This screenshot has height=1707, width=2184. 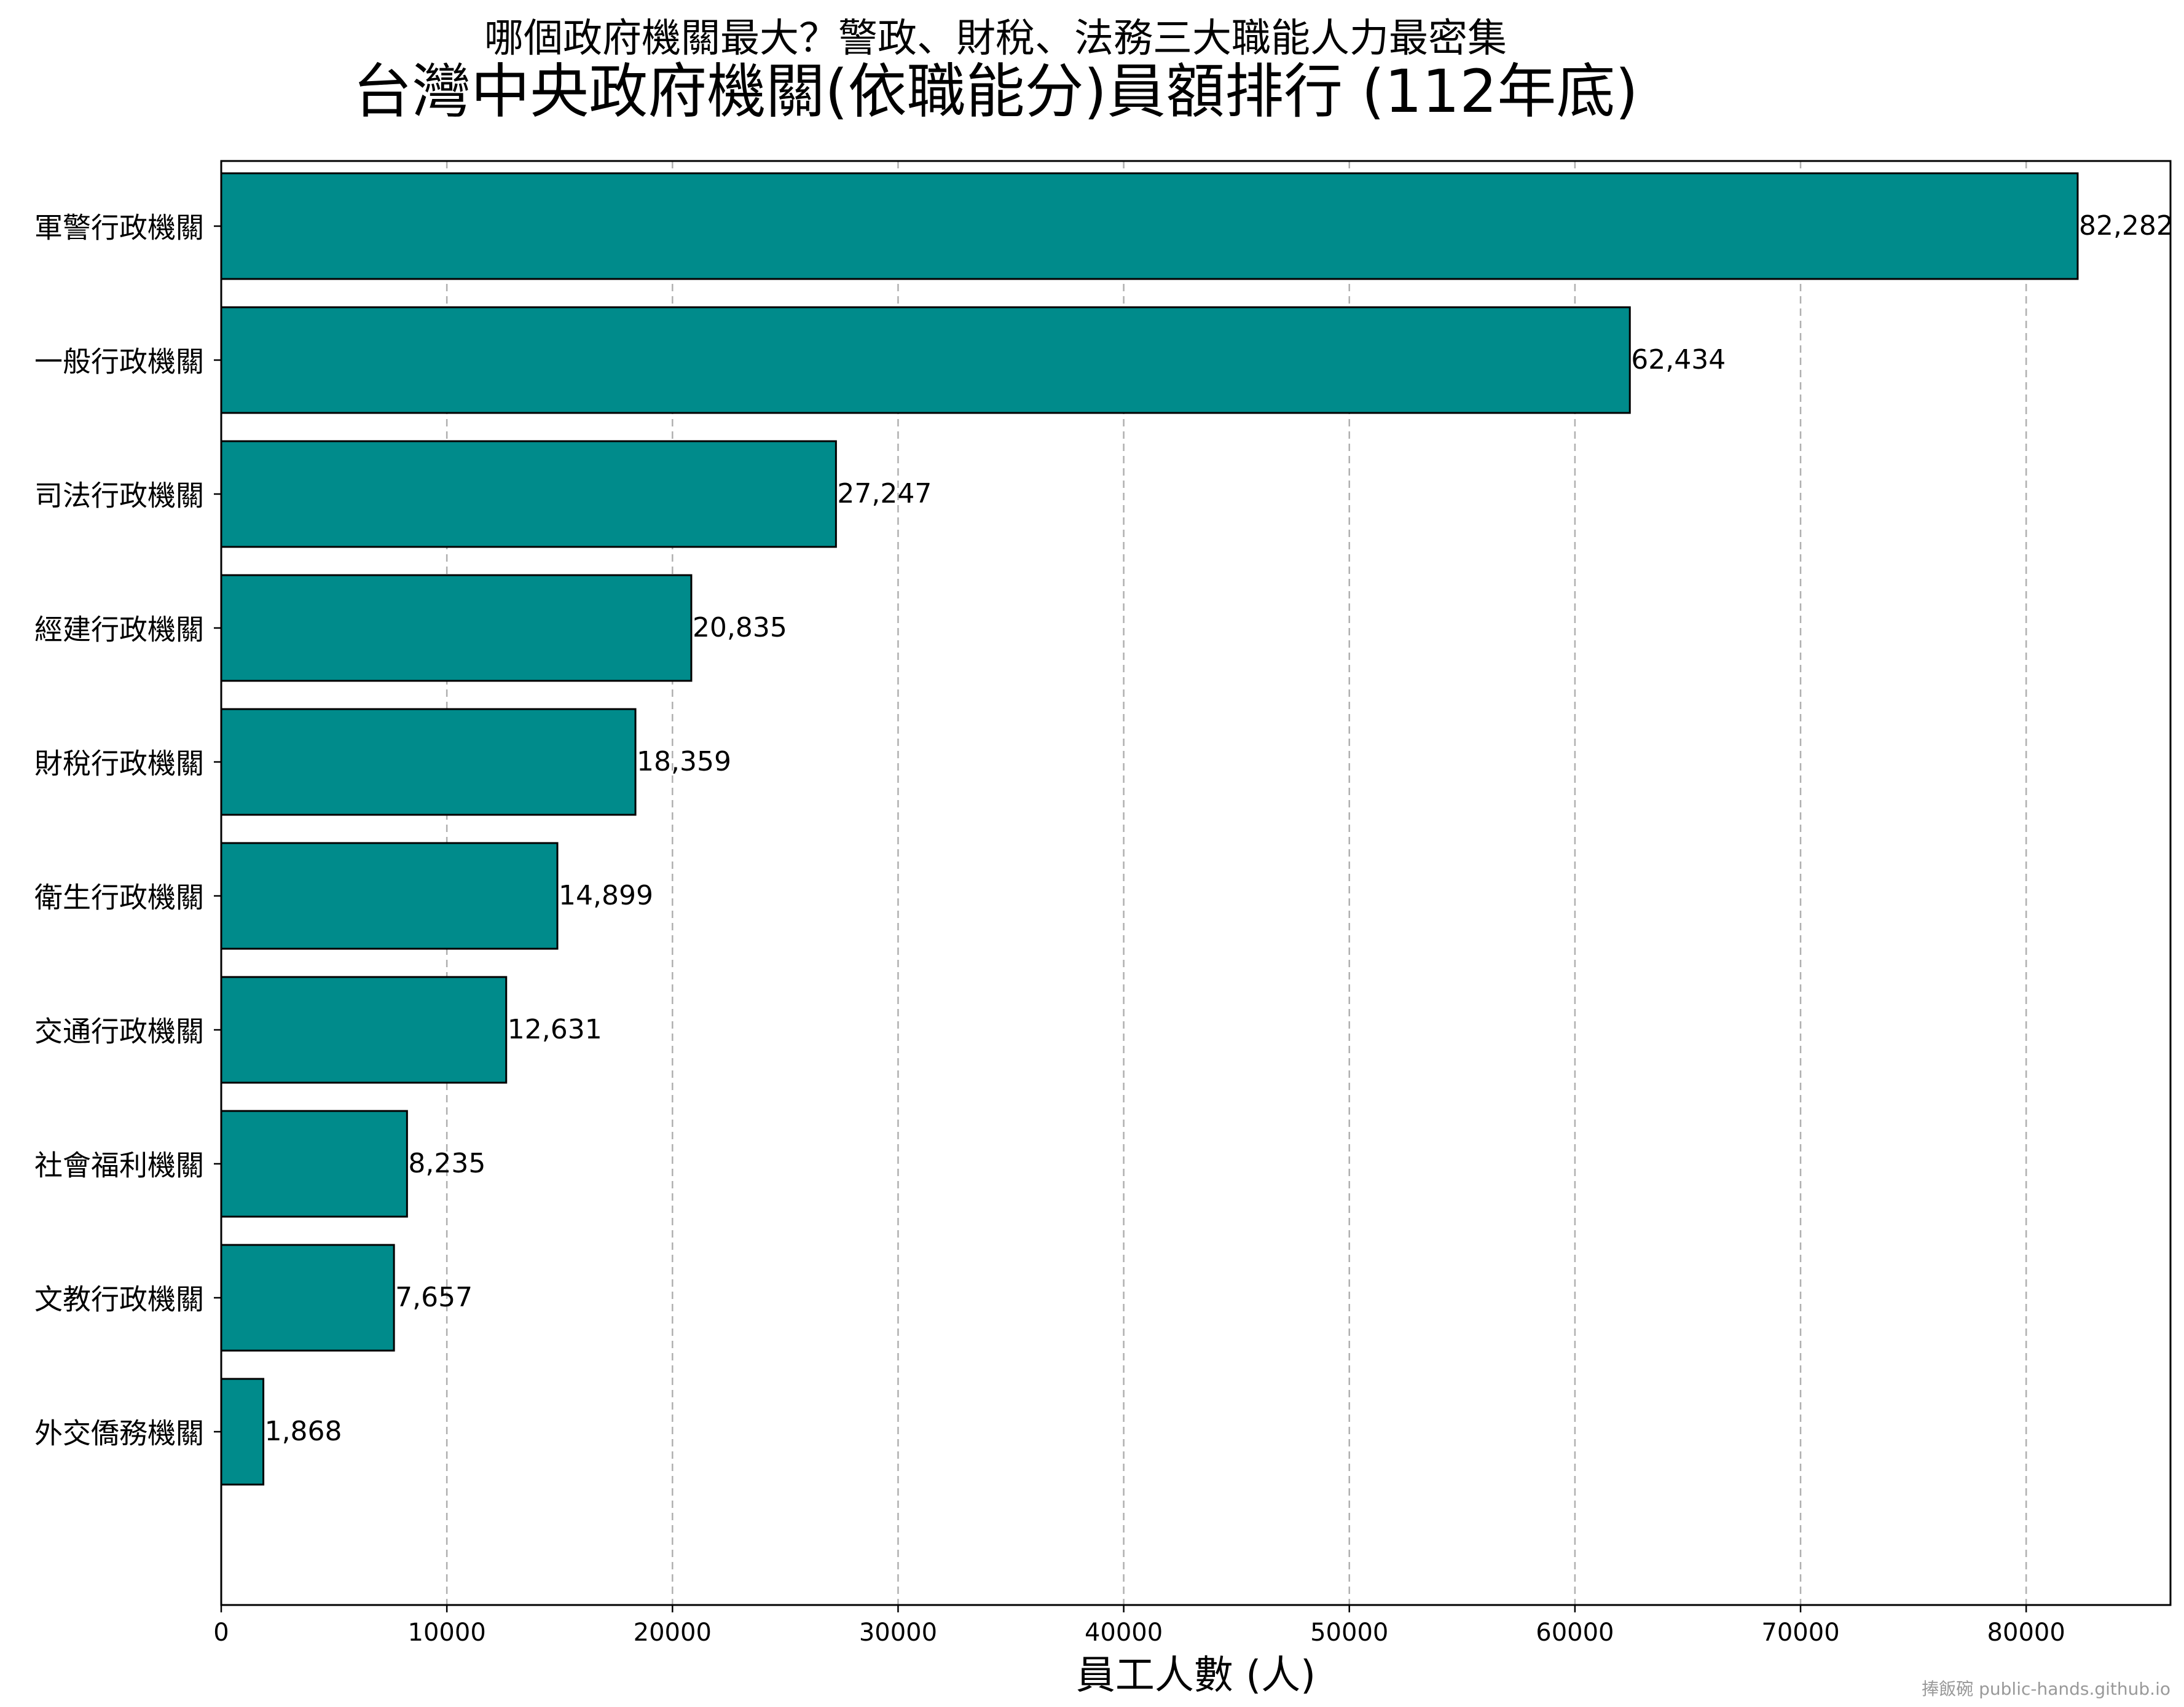 I want to click on x-tick-label: 0, so click(x=221, y=1633).